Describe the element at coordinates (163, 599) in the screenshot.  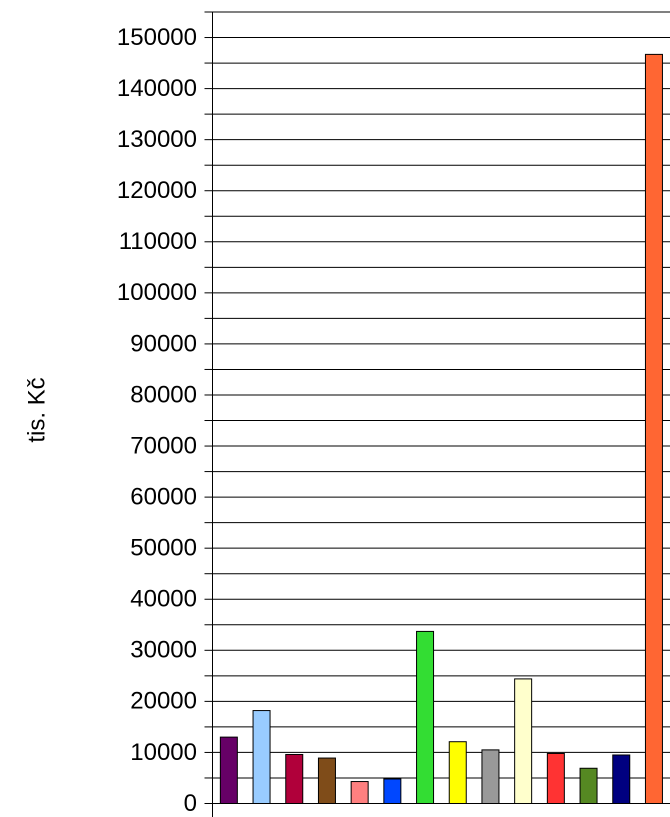
I see `y-tick-label: 40000` at that location.